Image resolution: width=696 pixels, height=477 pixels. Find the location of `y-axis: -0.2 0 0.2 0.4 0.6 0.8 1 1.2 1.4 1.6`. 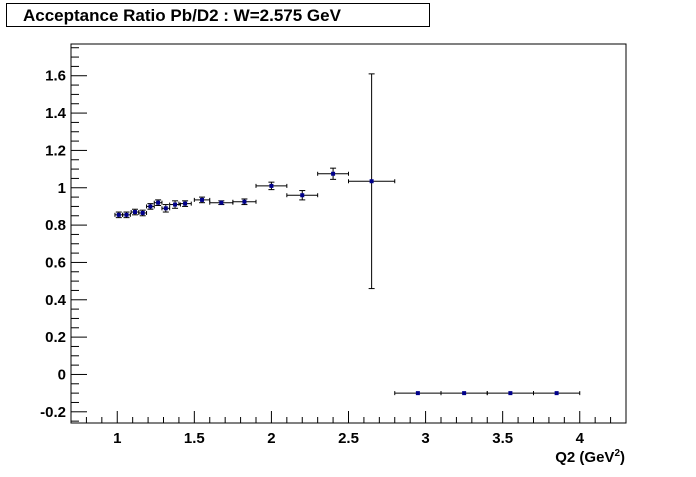

y-axis: -0.2 0 0.2 0.4 0.6 0.8 1 1.2 1.4 1.6 is located at coordinates (63, 234).